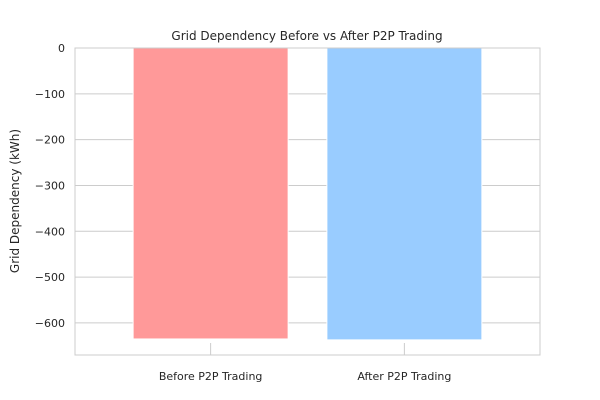 This screenshot has width=600, height=400. What do you see at coordinates (50, 140) in the screenshot?
I see `y-tick-label: −200` at bounding box center [50, 140].